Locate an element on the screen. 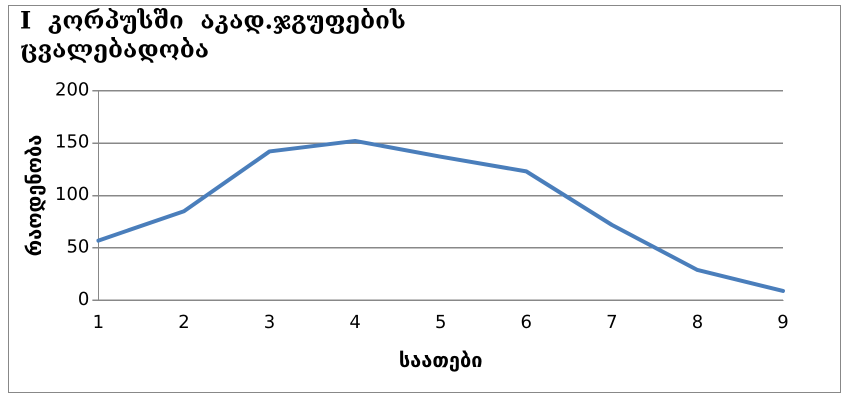 Image resolution: width=843 pixels, height=400 pixels. x-tick-label: 2 is located at coordinates (184, 322).